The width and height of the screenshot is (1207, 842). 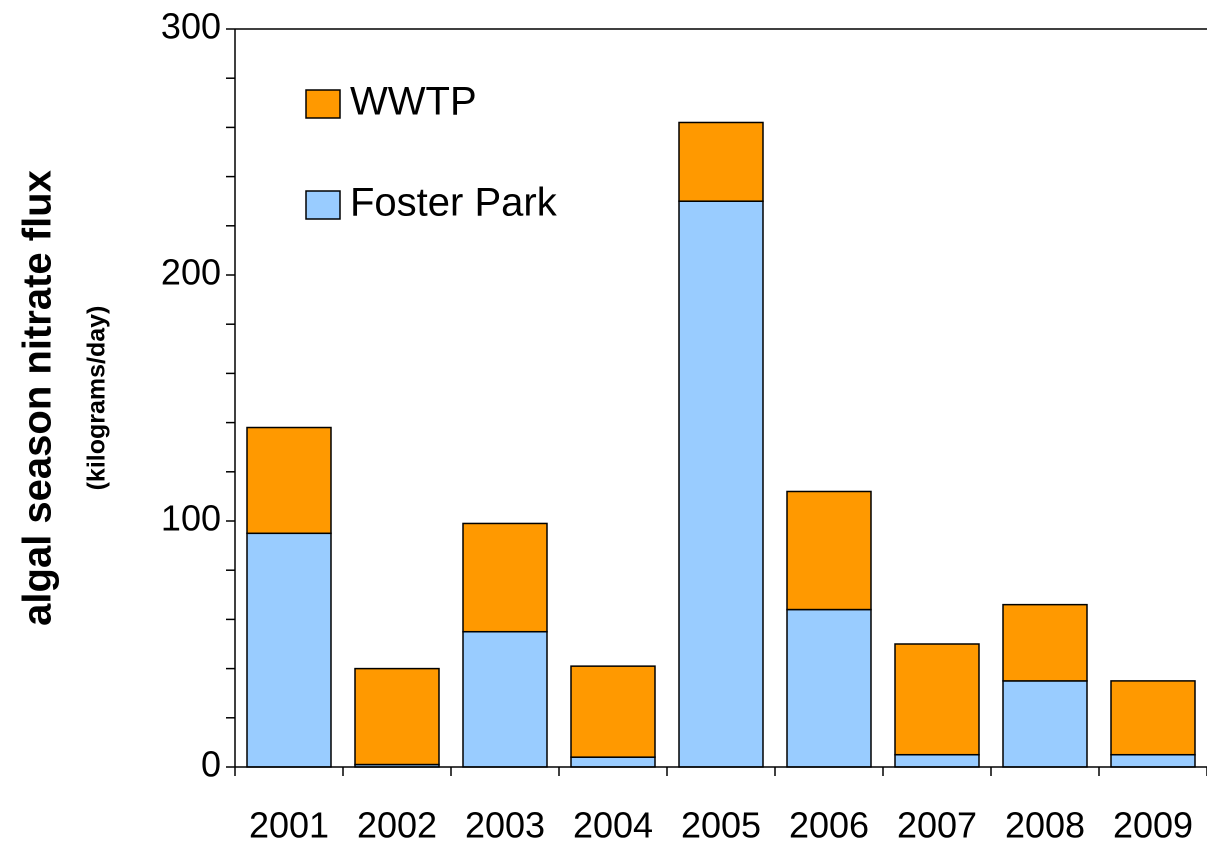 What do you see at coordinates (829, 823) in the screenshot?
I see `x-tick-label: 2006` at bounding box center [829, 823].